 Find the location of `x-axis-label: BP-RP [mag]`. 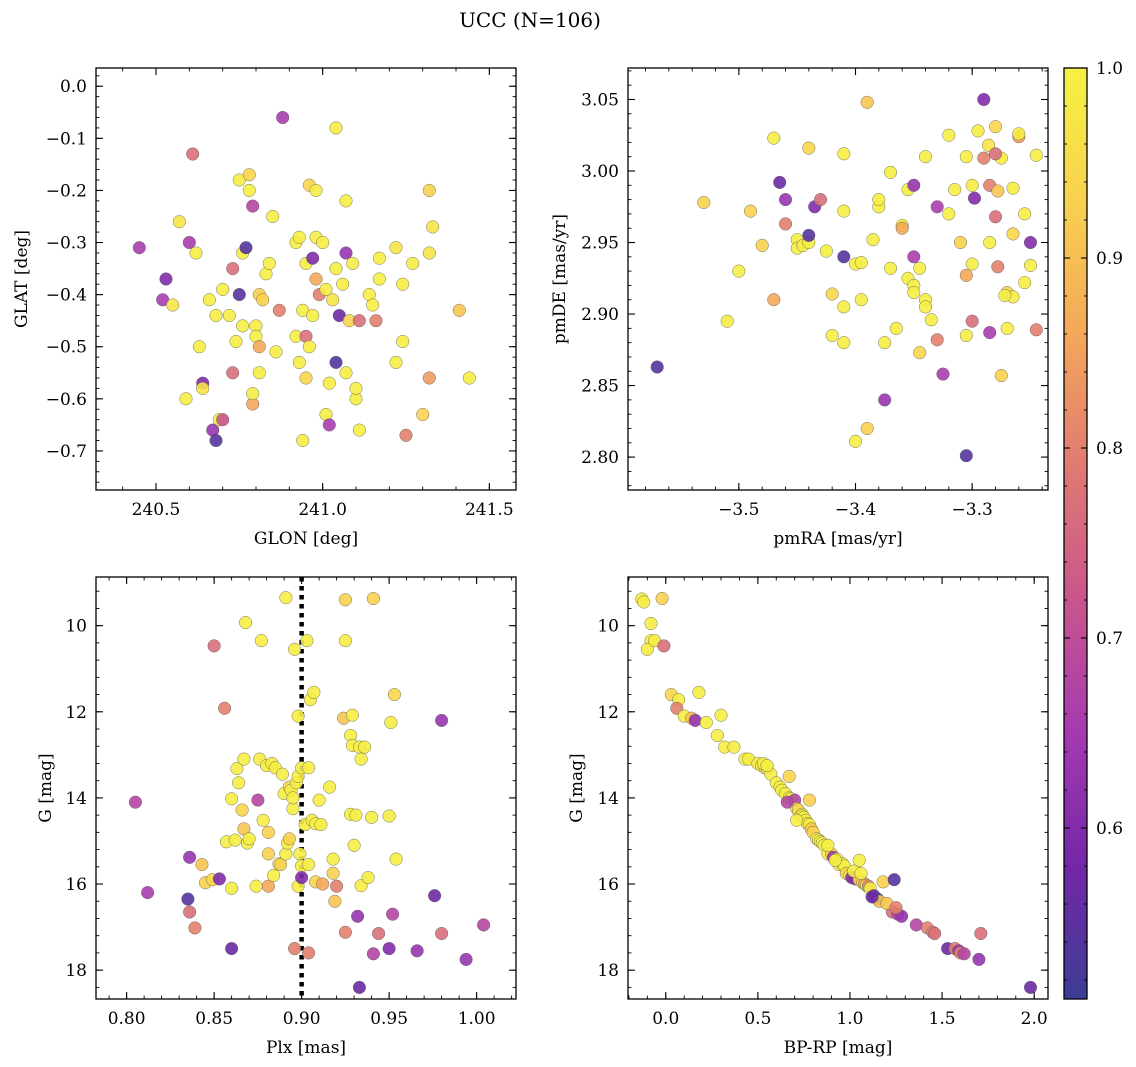

x-axis-label: BP-RP [mag] is located at coordinates (838, 1048).